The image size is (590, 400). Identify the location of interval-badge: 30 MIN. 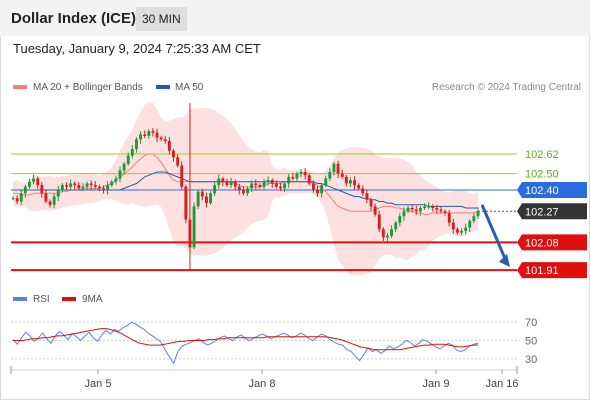
(161, 19).